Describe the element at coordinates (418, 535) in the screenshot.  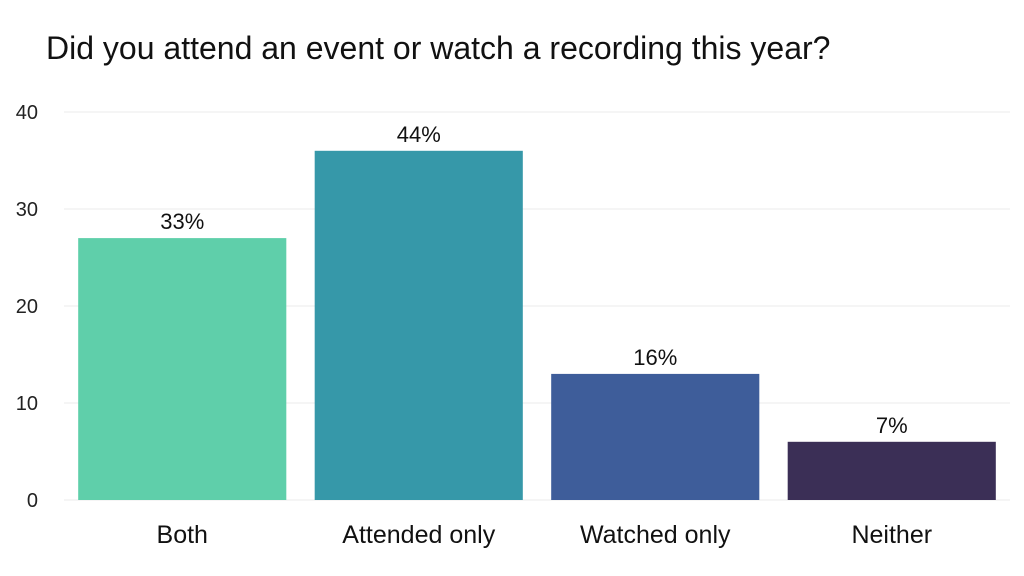
I see `x-category-label: Attended only` at that location.